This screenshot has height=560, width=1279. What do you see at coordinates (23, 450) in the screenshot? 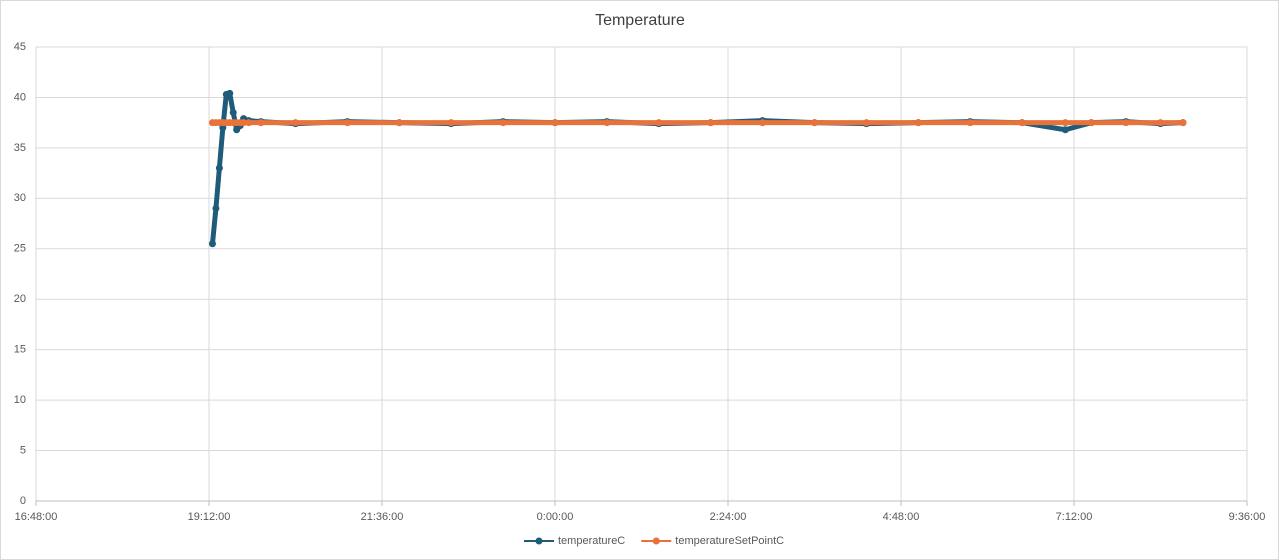
I see `y-tick-label: 5` at bounding box center [23, 450].